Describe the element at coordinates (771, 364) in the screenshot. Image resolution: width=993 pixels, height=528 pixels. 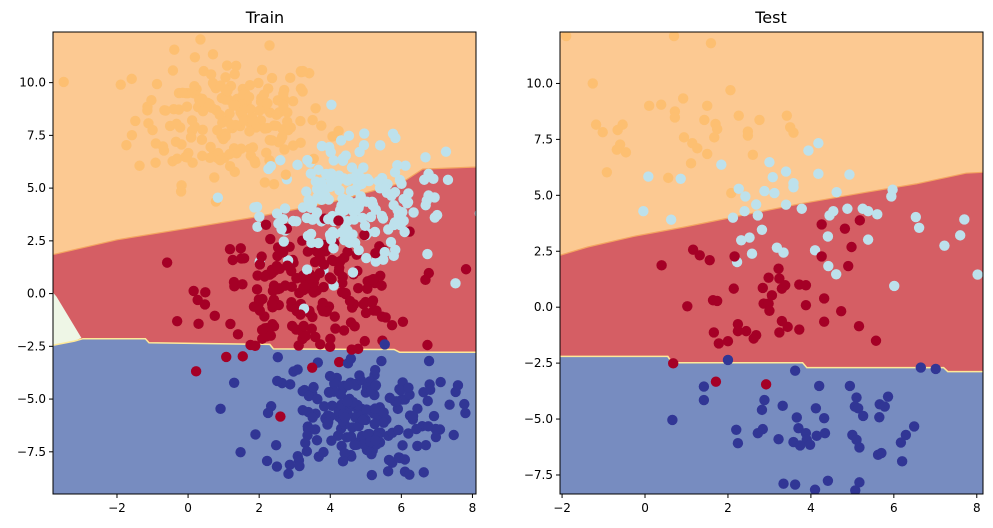
I see `boundary-red-blue` at that location.